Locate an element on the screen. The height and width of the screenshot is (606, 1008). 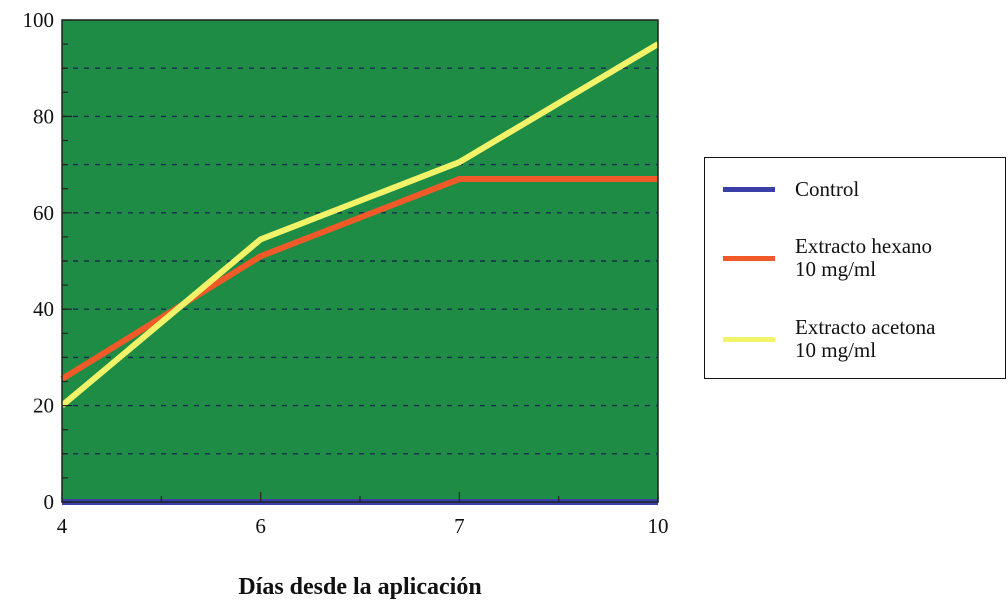
y-tick-label-40: 40 is located at coordinates (43, 309).